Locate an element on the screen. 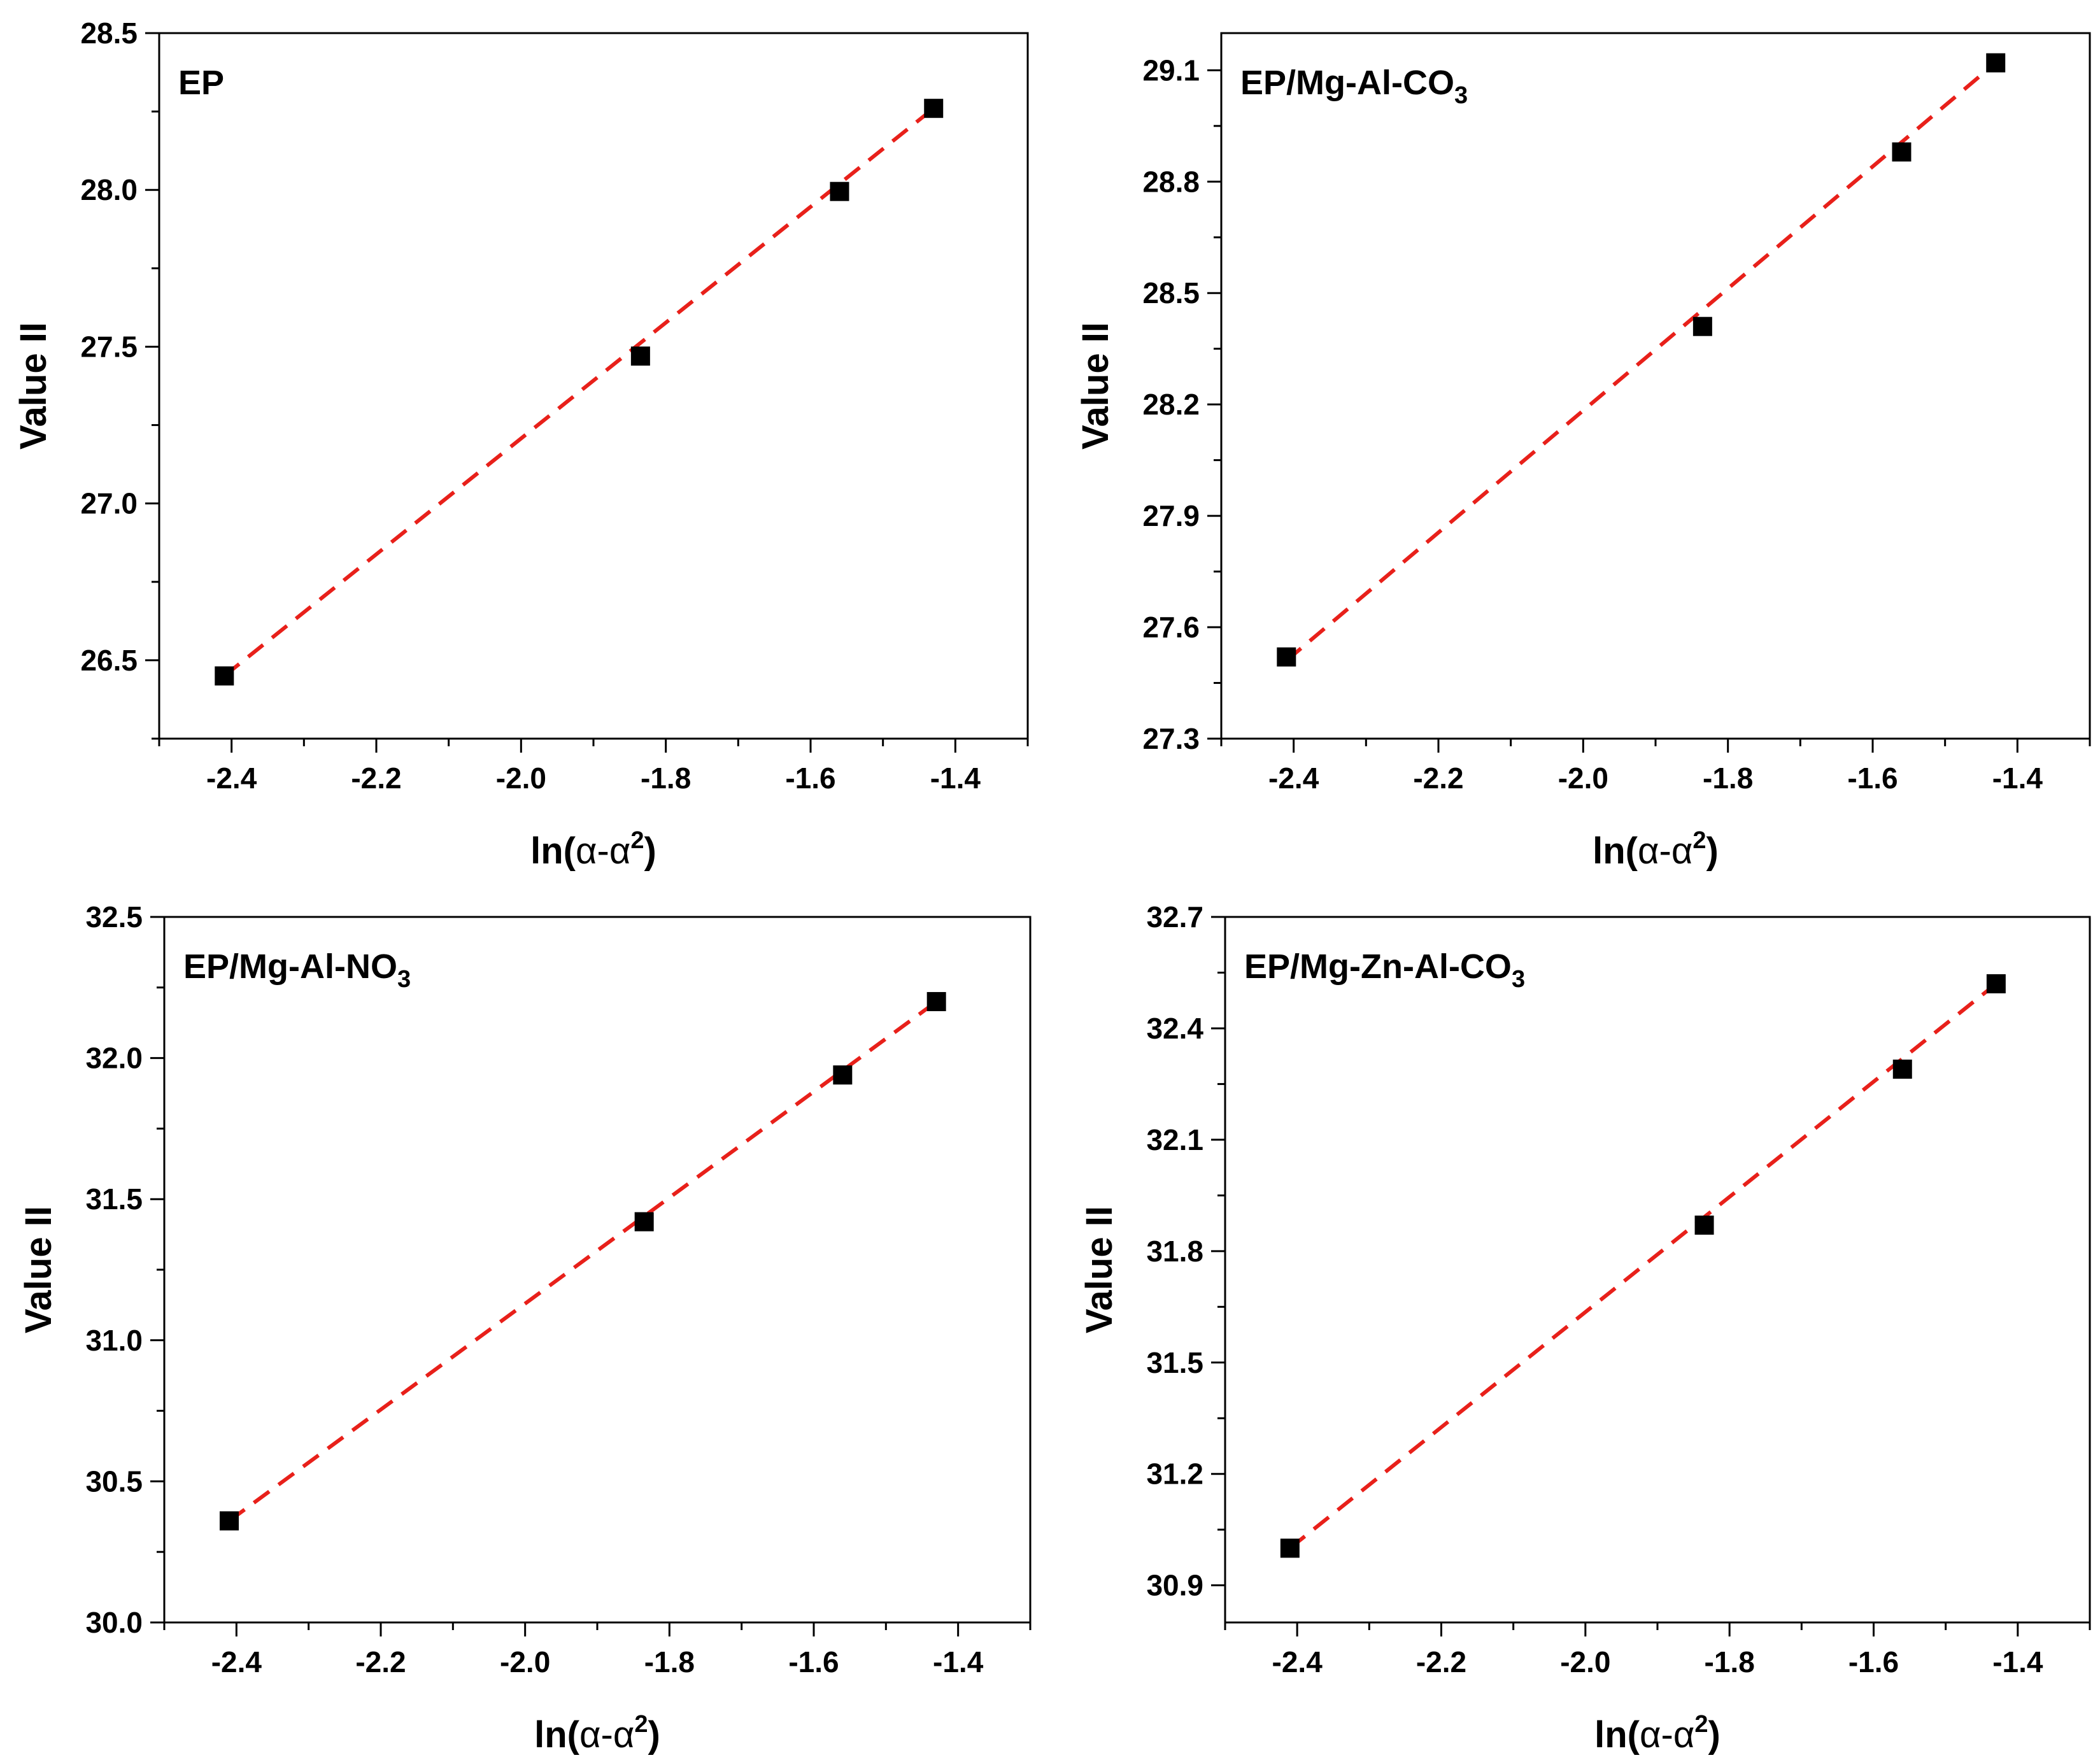  y-tick-label: 30.5 is located at coordinates (114, 1481).